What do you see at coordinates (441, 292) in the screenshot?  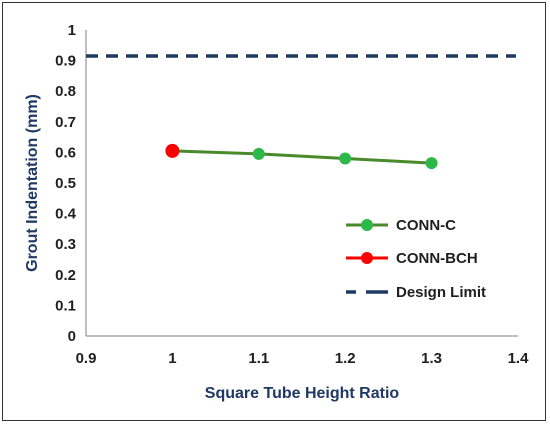 I see `legend-label-design-limit: Design Limit` at bounding box center [441, 292].